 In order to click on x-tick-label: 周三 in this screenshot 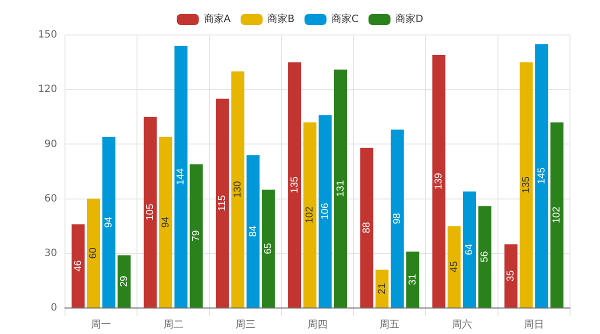, I will do `click(245, 325)`.